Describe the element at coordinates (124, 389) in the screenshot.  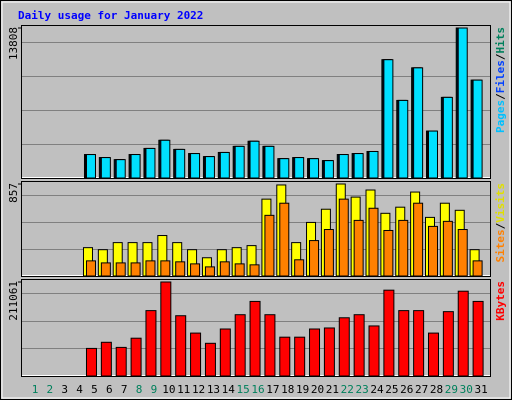
I see `x-tick-label: 7` at that location.